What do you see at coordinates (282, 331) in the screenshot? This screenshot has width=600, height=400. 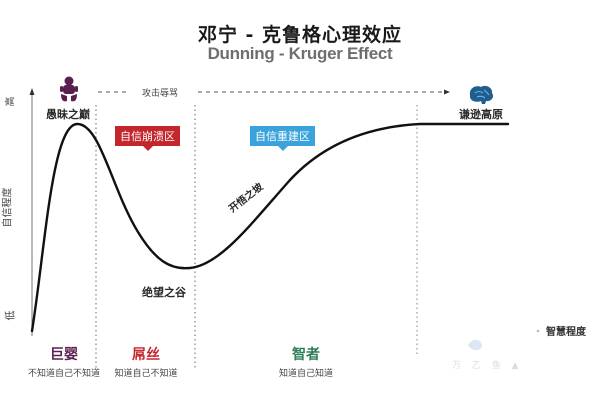 I see `x-axis` at bounding box center [282, 331].